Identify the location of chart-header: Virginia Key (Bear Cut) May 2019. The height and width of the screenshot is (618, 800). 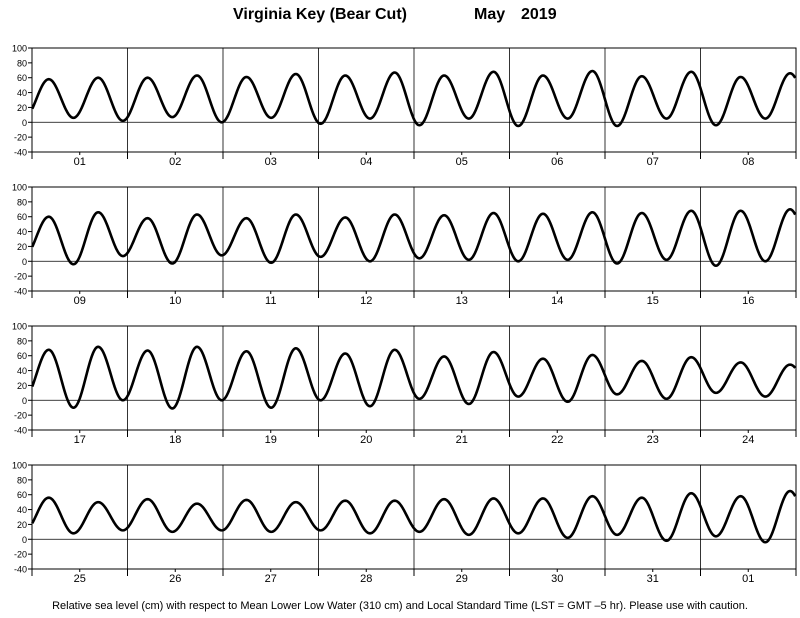
(400, 17).